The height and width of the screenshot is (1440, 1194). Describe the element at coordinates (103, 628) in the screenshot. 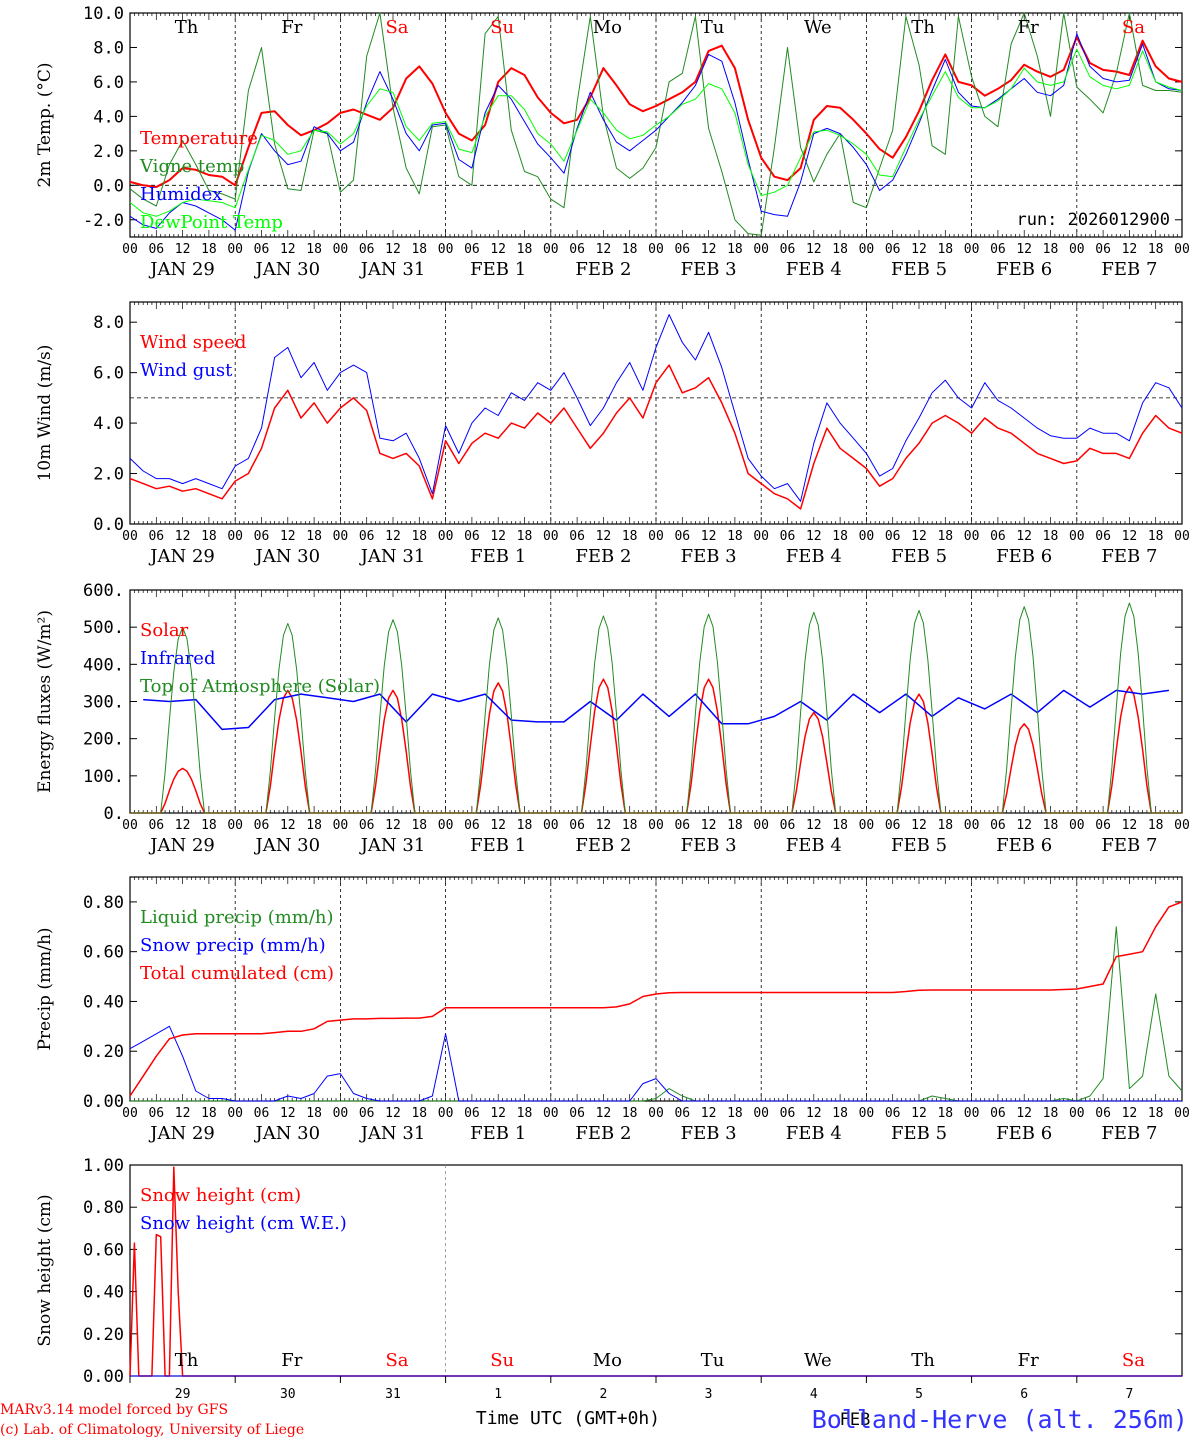

I see `y-tick-label: 500.` at that location.